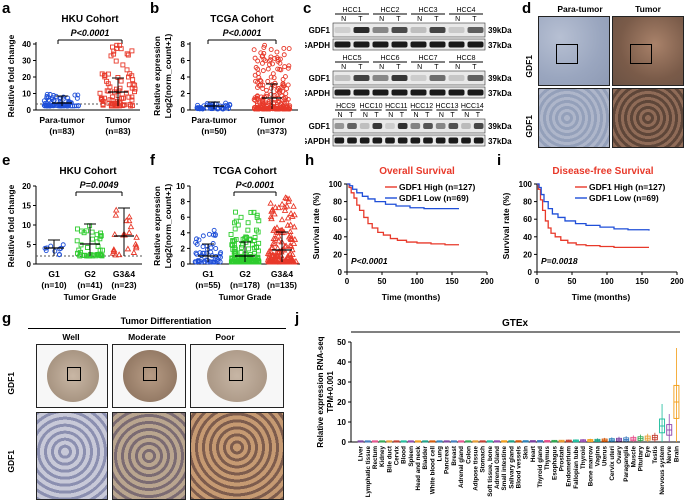  Describe the element at coordinates (29, 264) in the screenshot. I see `panel-e-ytick: 0` at that location.